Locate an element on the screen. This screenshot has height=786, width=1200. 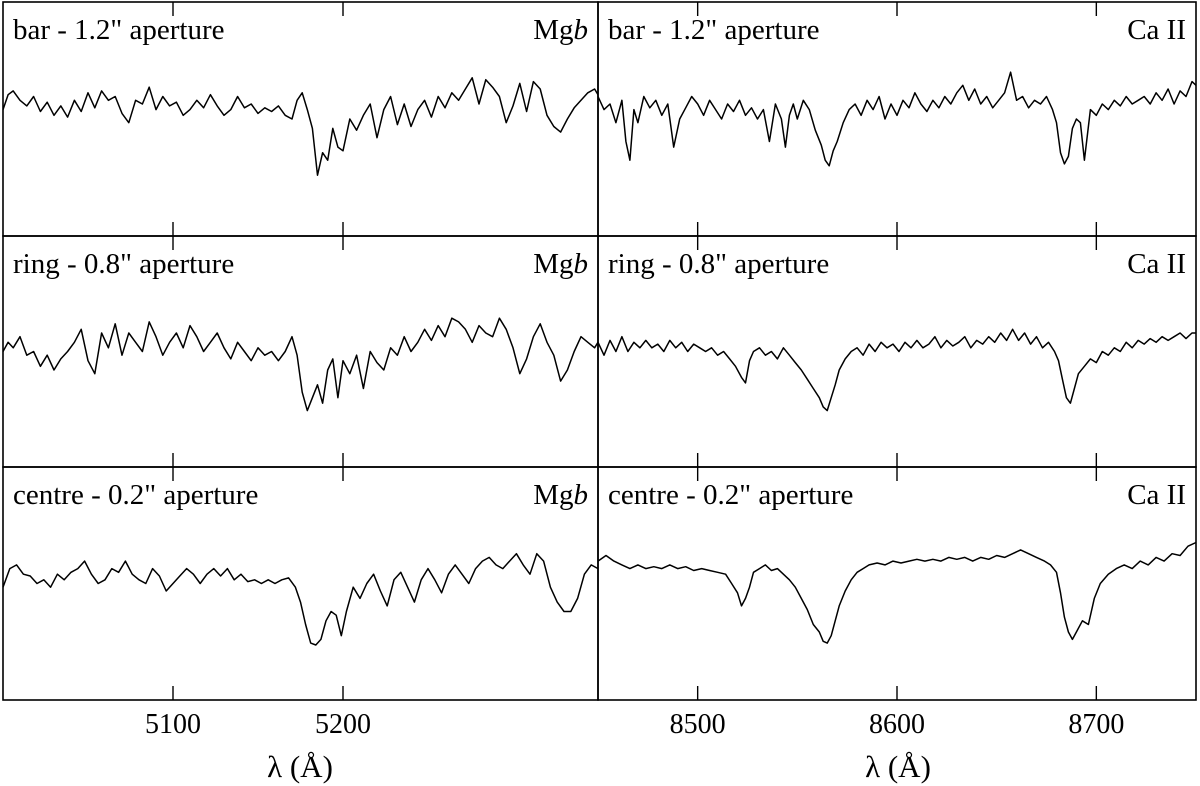
panel-bar-mgb: bar - 1.2" aperture Mgb is located at coordinates (300, 119).